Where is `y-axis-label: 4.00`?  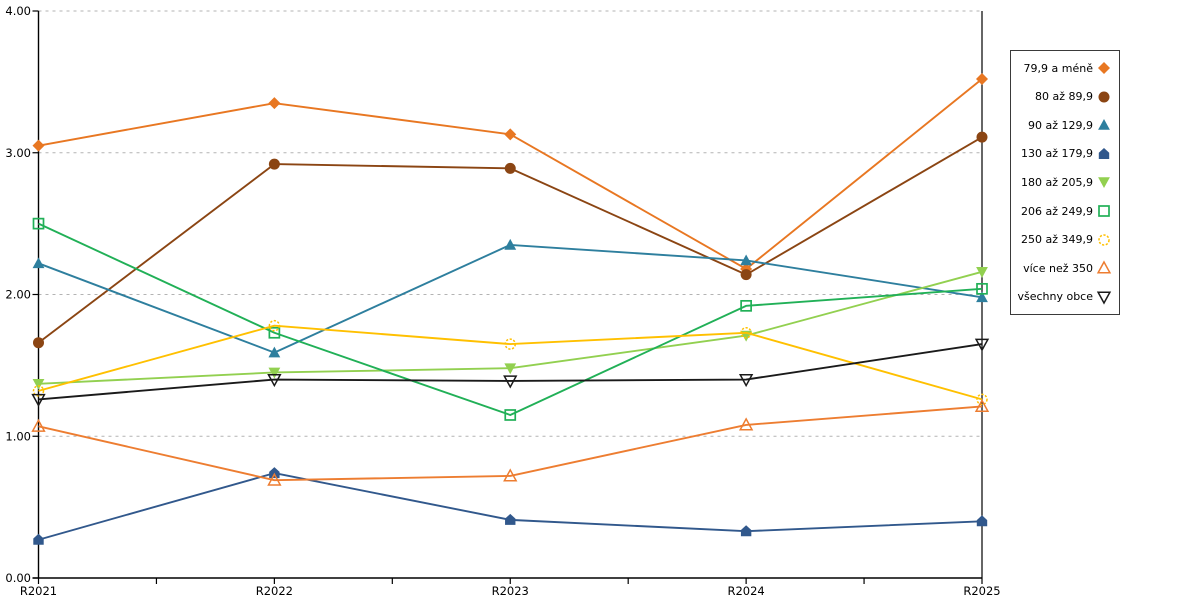 y-axis-label: 4.00 is located at coordinates (18, 11).